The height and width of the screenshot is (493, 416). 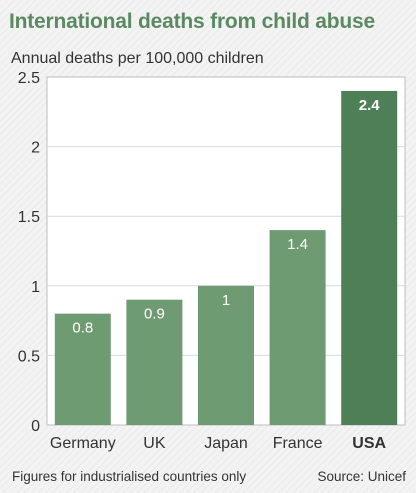 I want to click on bar-usa, so click(x=369, y=258).